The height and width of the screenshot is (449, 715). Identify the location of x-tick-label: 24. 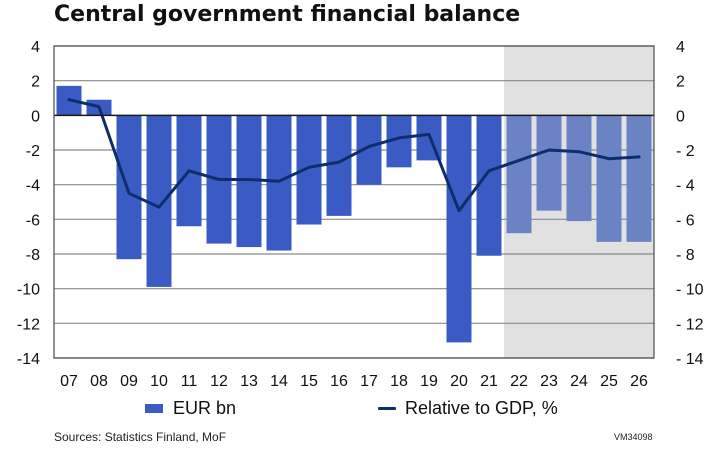
(579, 381).